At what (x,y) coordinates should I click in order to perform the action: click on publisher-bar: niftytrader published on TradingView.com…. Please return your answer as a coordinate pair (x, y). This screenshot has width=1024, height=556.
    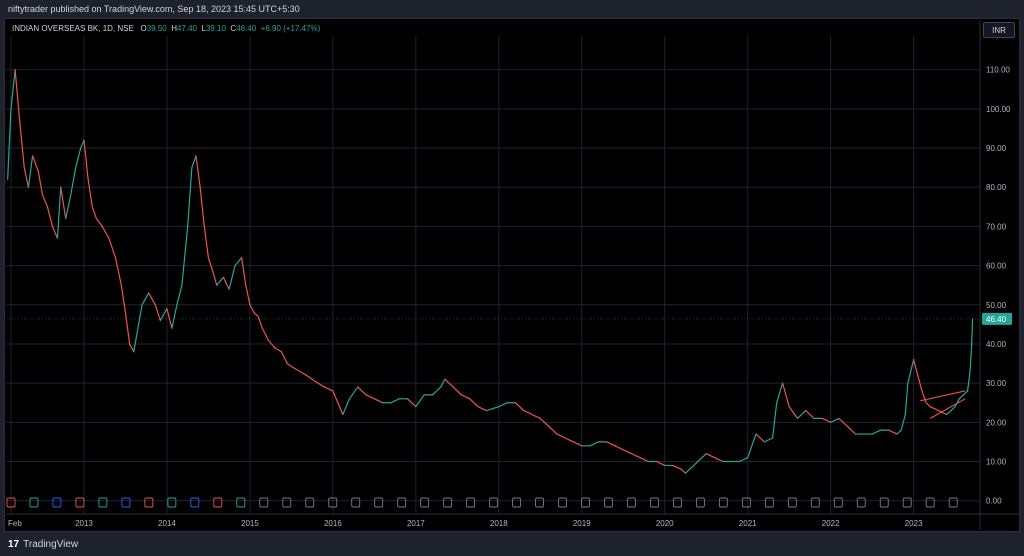
    Looking at the image, I should click on (512, 9).